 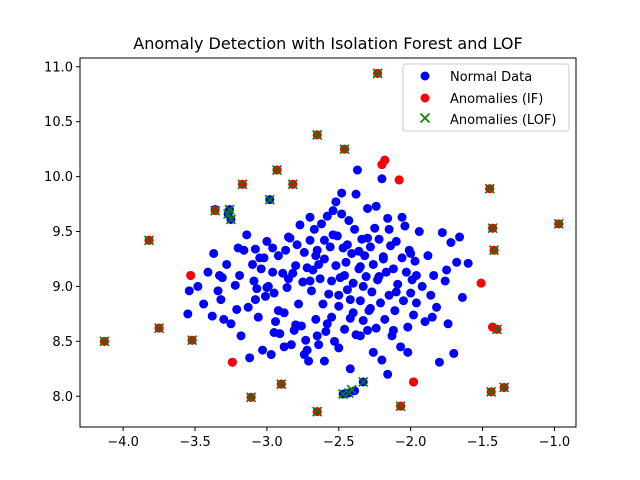 I want to click on anomaly-if-point, so click(x=385, y=160).